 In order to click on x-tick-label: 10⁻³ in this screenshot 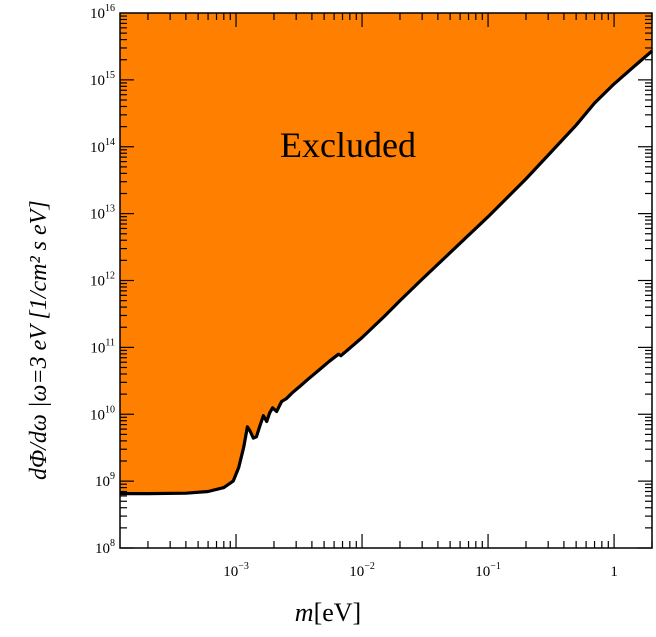, I will do `click(236, 570)`.